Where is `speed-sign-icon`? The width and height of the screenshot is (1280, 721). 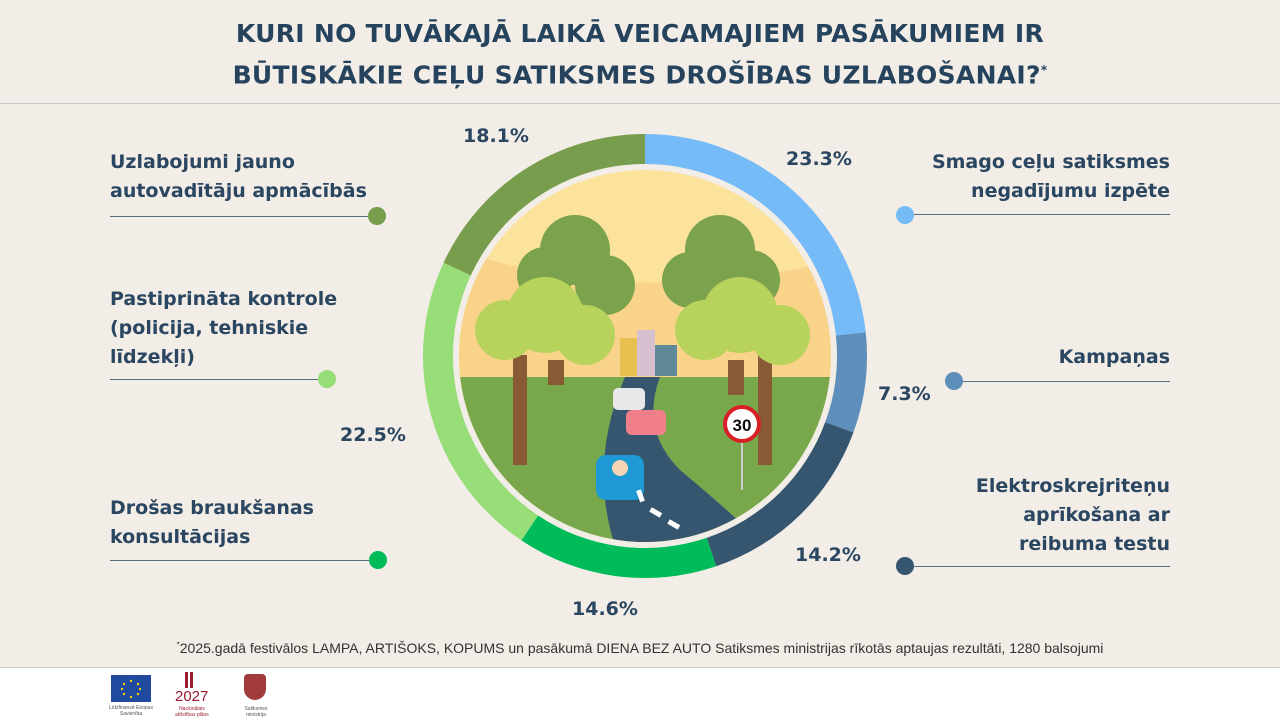 speed-sign-icon is located at coordinates (742, 424).